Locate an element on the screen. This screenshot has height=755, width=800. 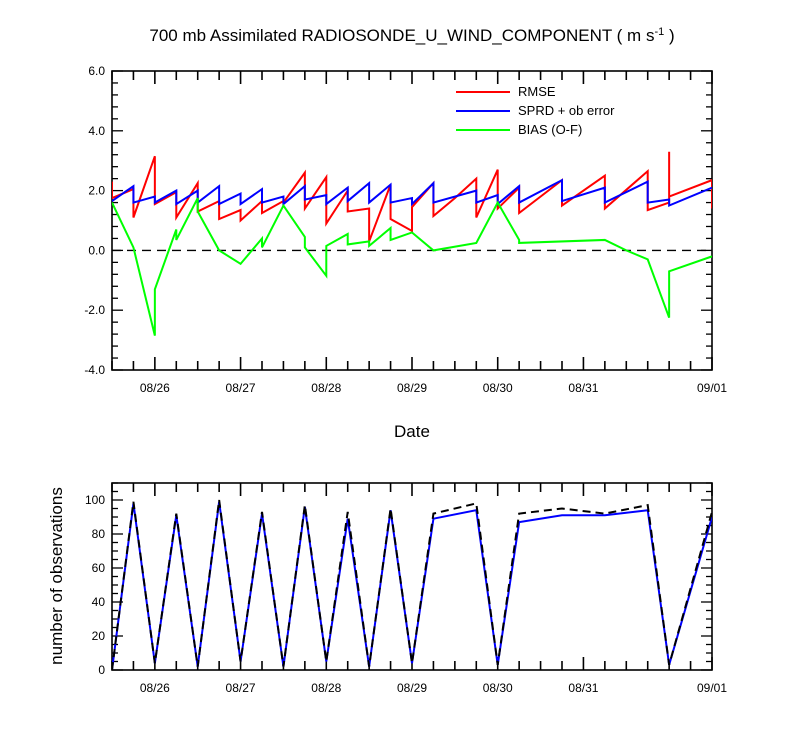
series-line-bias-o-f is located at coordinates (412, 266).